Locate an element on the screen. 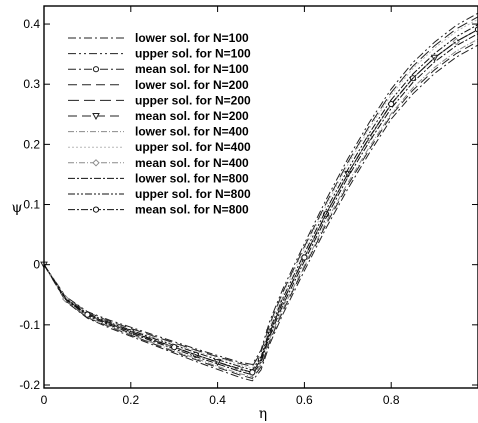 The width and height of the screenshot is (478, 423). x-tick-label: 0 is located at coordinates (44, 400).